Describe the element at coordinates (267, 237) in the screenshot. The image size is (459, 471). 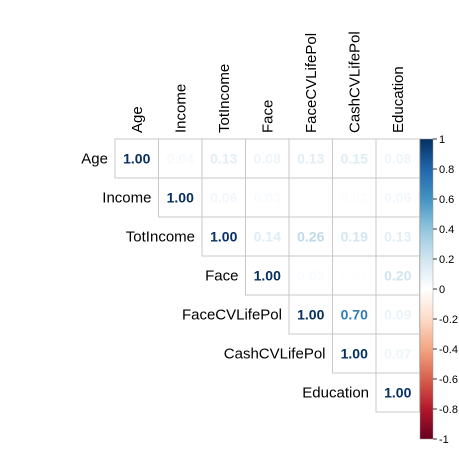
I see `cell-value-totincome-face: 0.14` at that location.